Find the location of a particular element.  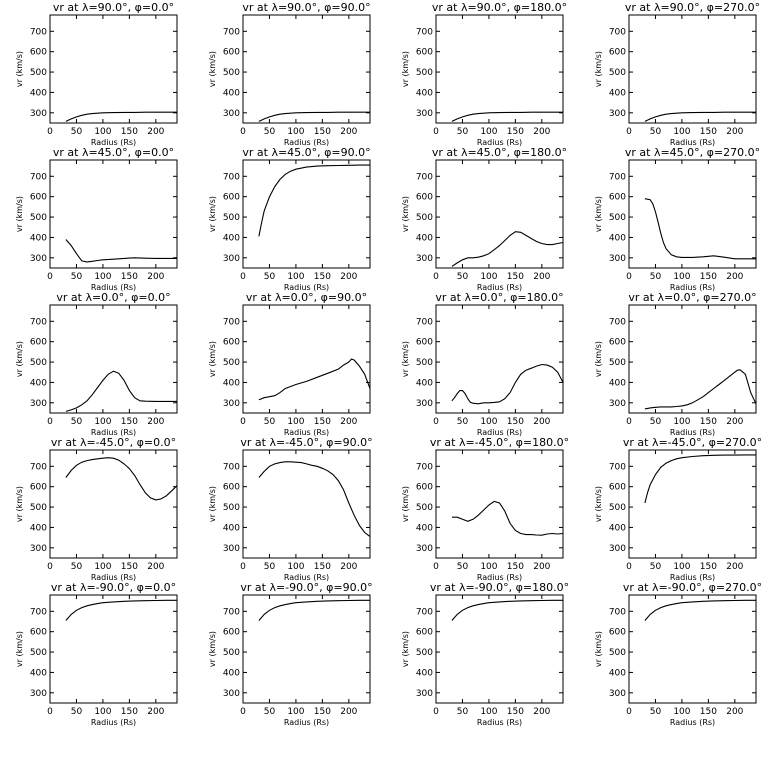

chart-title: vr at λ=-45.0°, φ=0.0° is located at coordinates (113, 442).